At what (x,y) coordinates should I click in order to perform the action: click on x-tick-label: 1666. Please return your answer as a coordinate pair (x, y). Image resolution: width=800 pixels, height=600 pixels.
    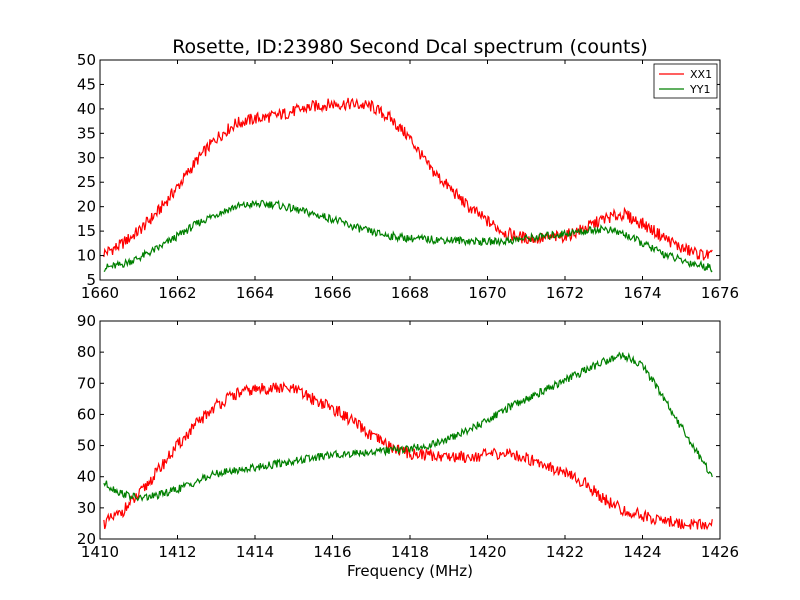
    Looking at the image, I should click on (332, 293).